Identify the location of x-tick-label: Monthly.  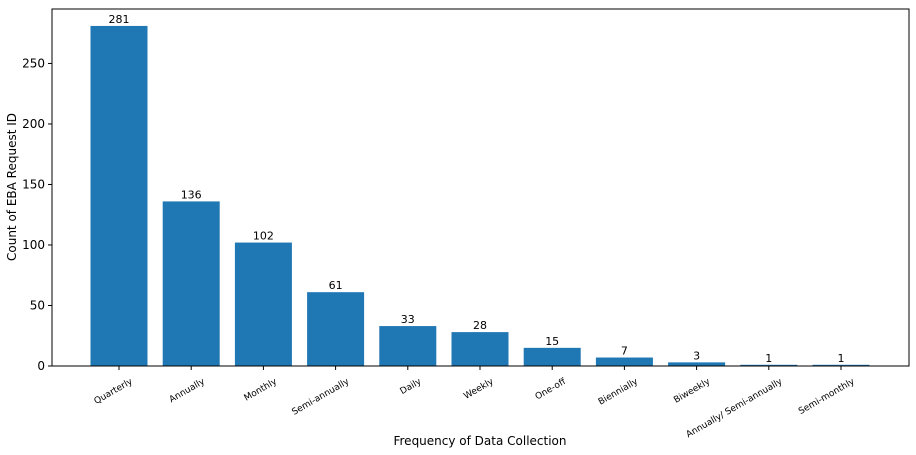
(261, 390).